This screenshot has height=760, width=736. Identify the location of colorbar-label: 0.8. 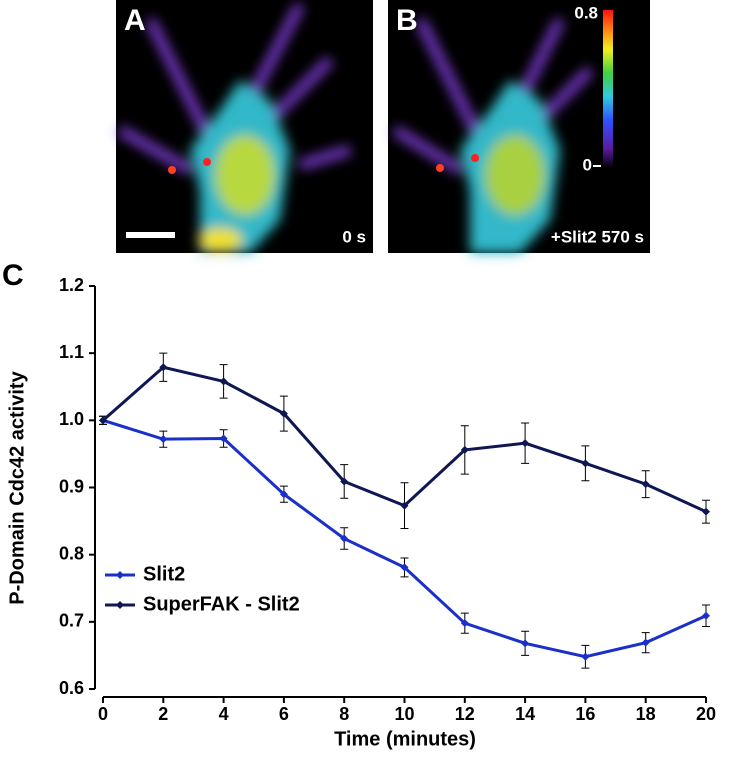
(586, 12).